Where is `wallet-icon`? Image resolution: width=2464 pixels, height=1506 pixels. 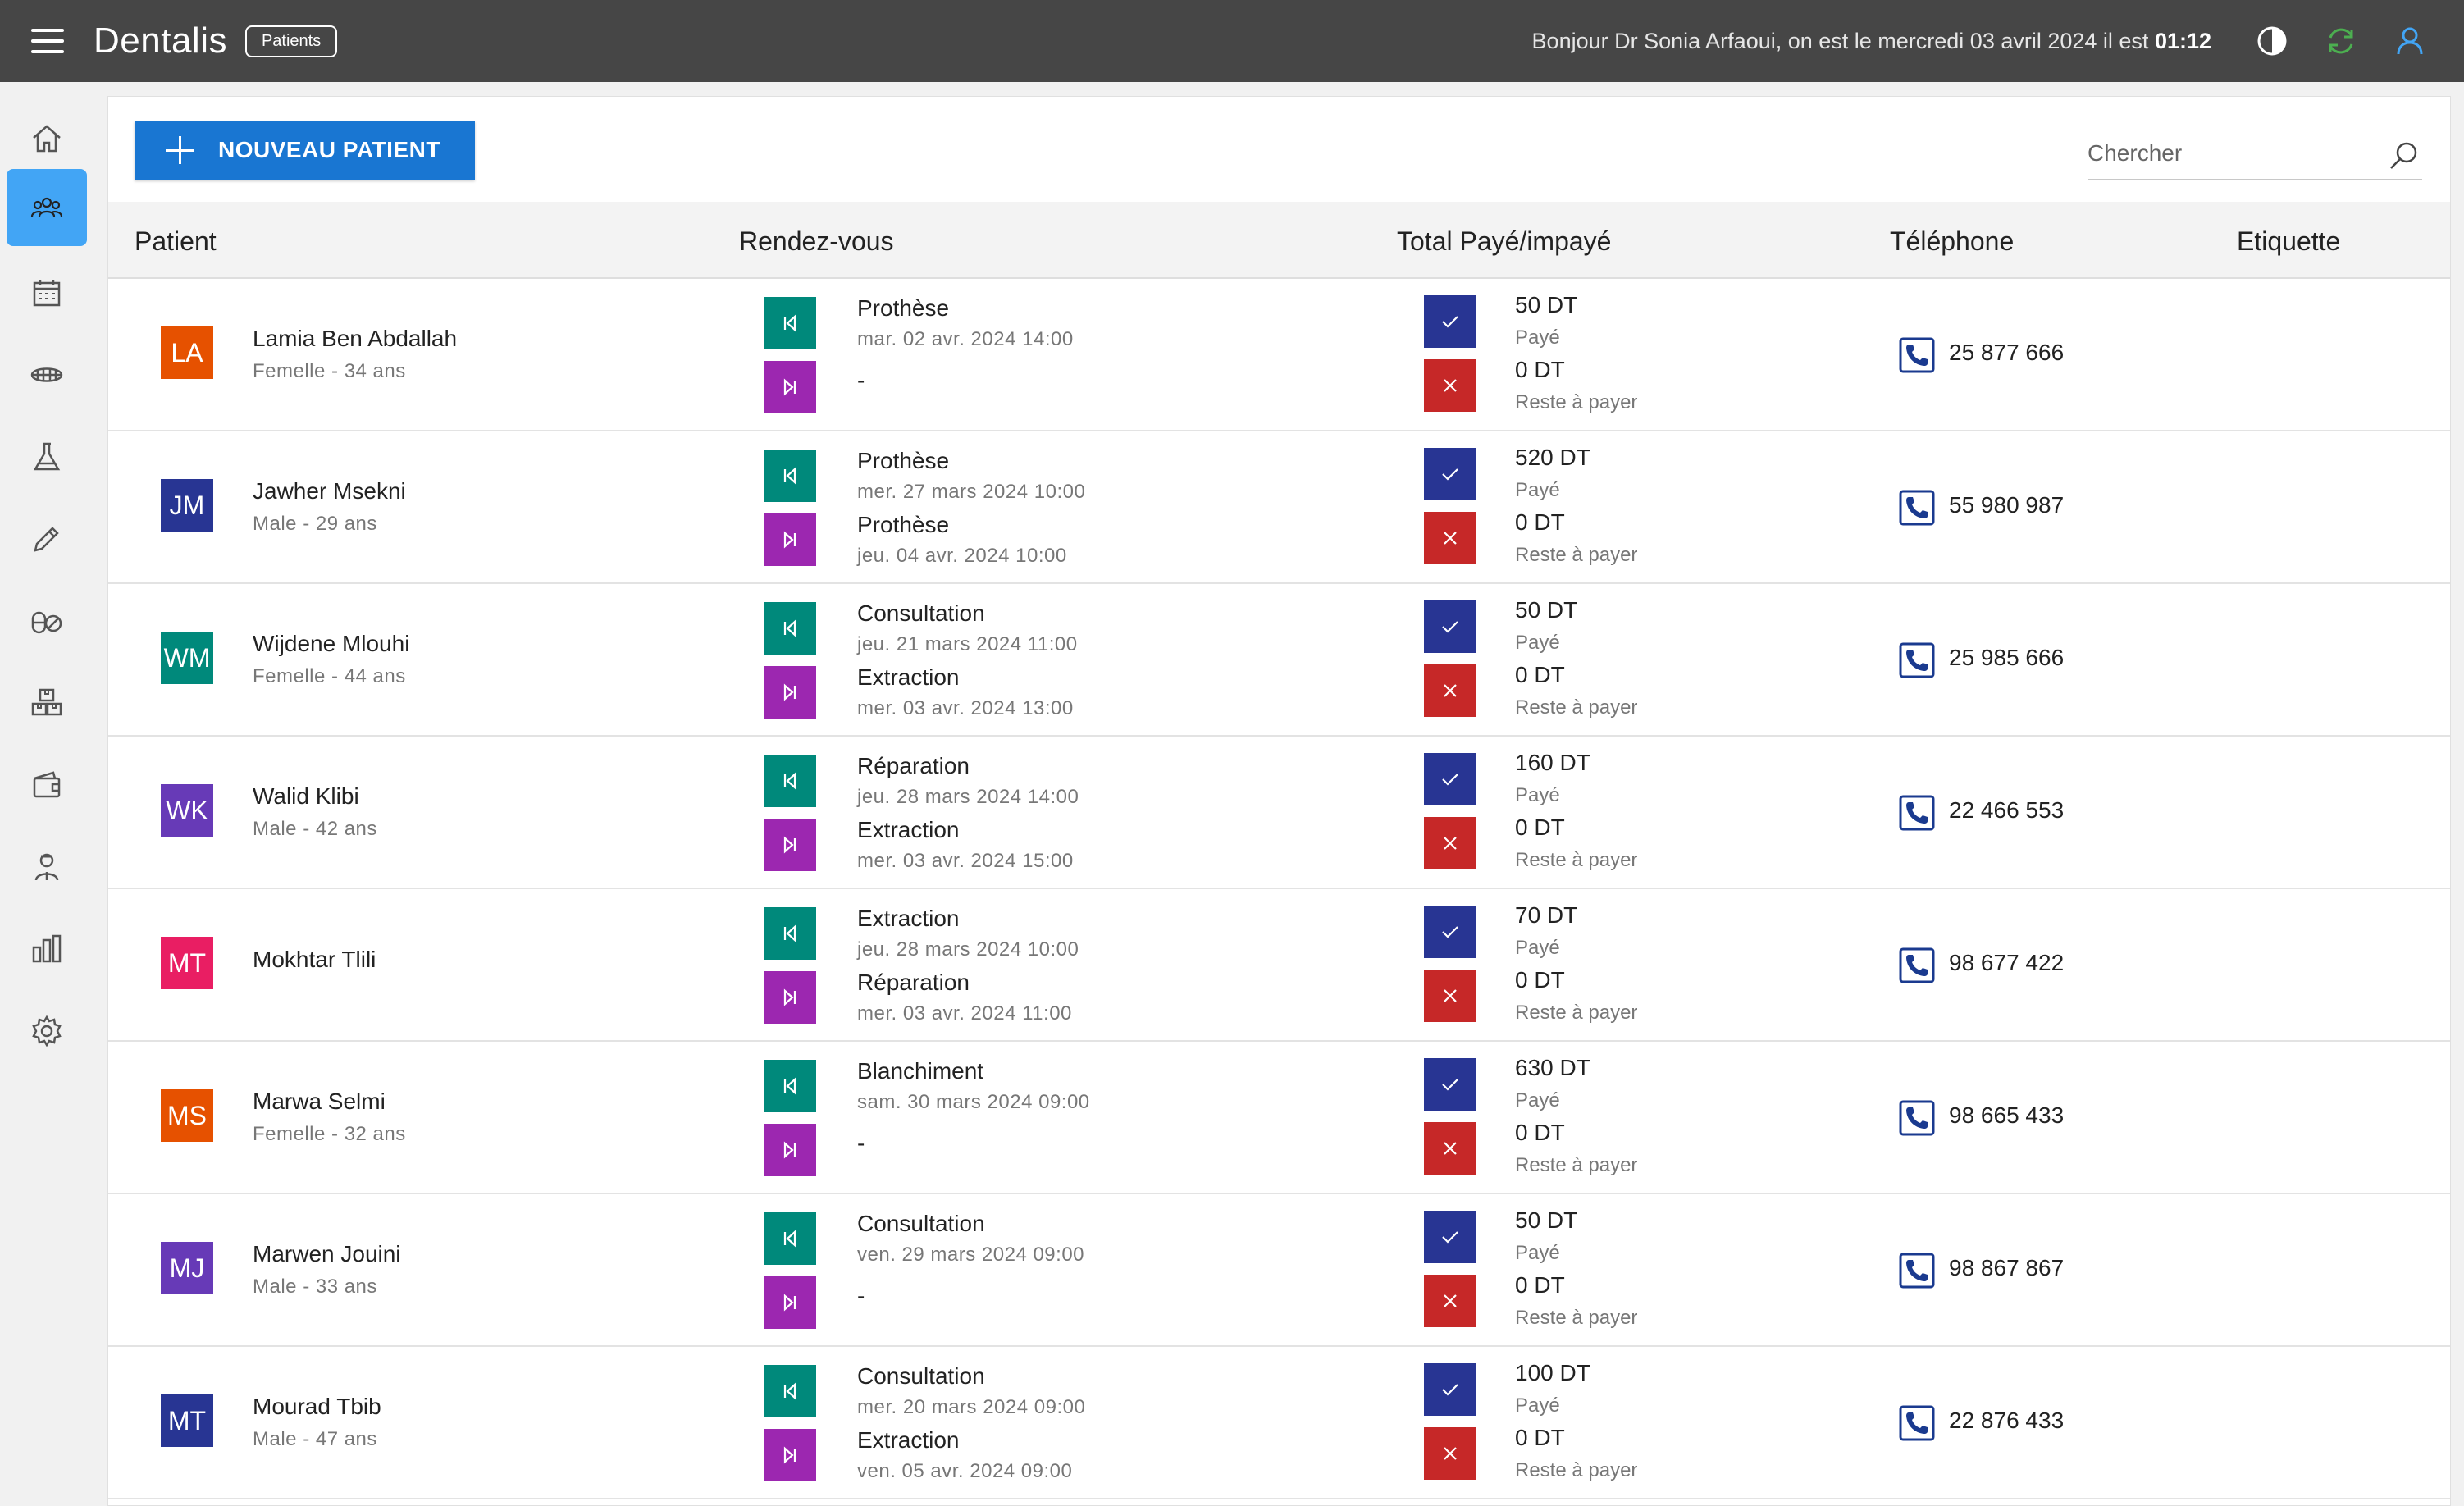
wallet-icon is located at coordinates (47, 784).